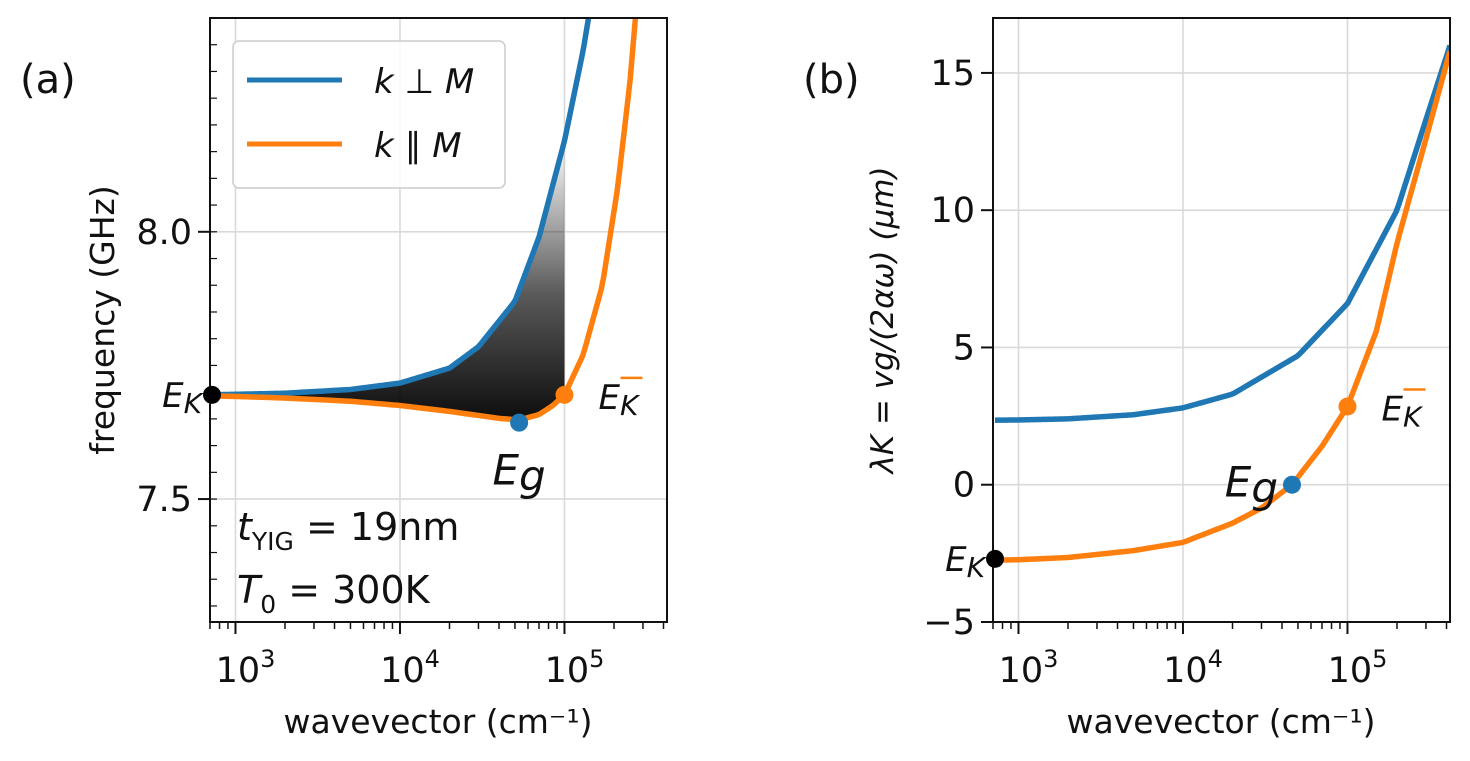  I want to click on y-tick-label: 0, so click(964, 486).